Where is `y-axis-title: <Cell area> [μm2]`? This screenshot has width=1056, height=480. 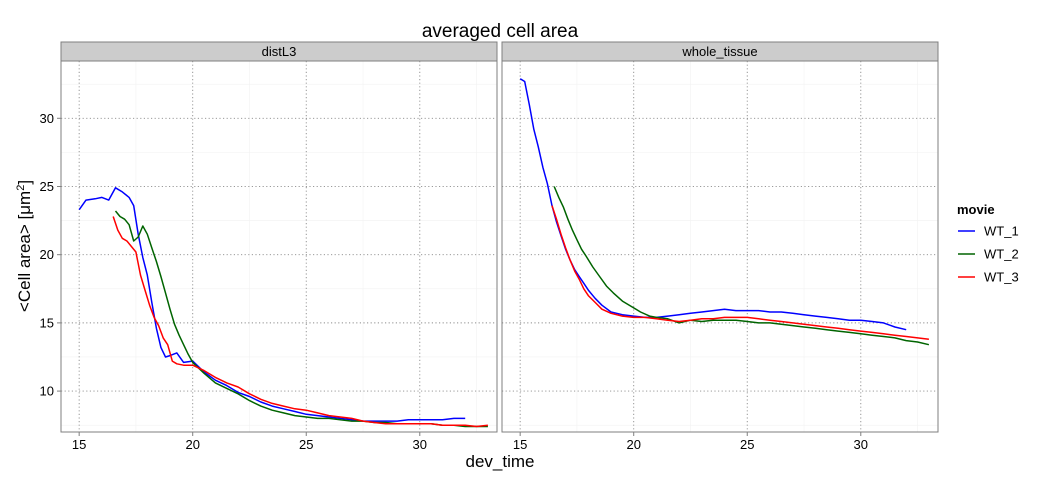 y-axis-title: <Cell area> [μm2] is located at coordinates (24, 246).